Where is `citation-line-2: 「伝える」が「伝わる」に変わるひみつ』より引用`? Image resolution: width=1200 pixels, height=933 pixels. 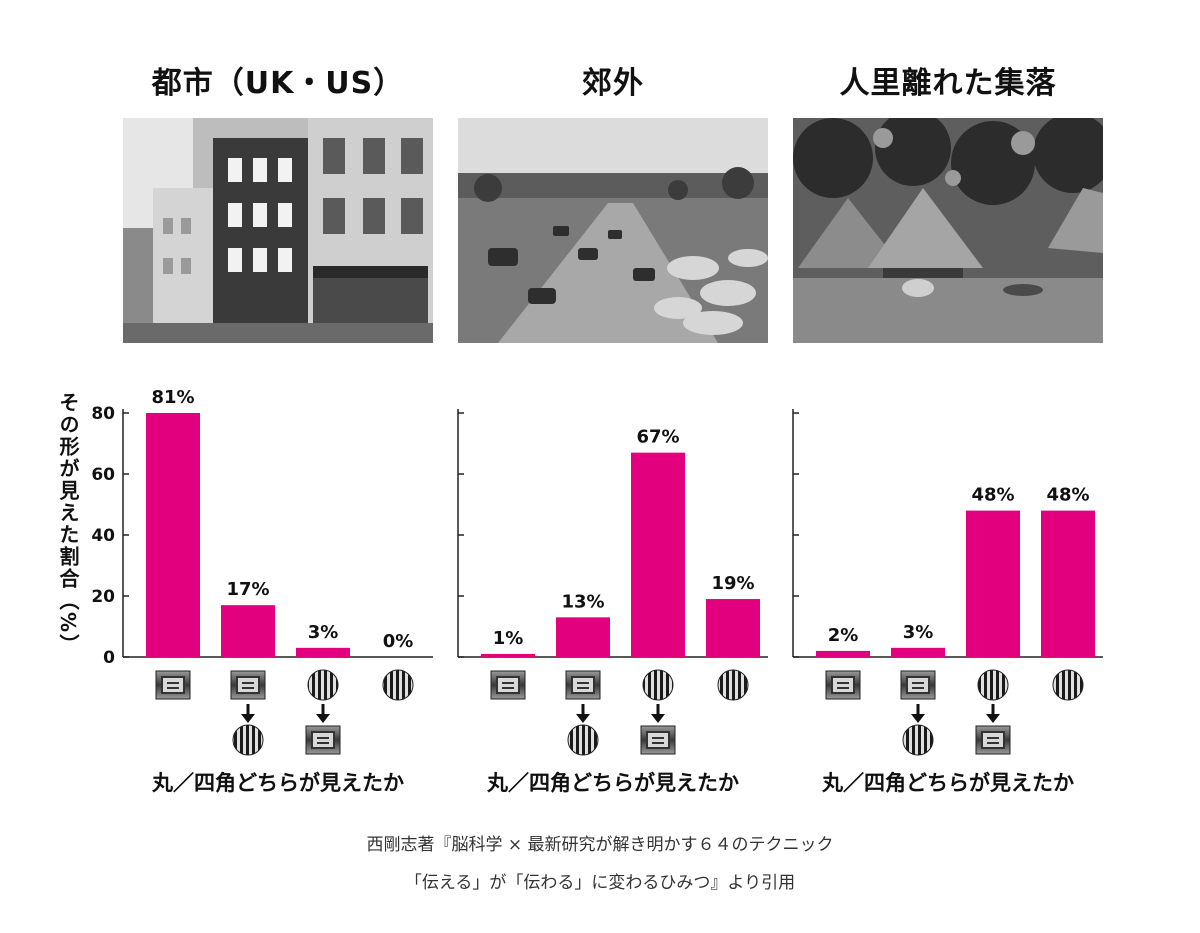 citation-line-2: 「伝える」が「伝わる」に変わるひみつ』より引用 is located at coordinates (600, 883).